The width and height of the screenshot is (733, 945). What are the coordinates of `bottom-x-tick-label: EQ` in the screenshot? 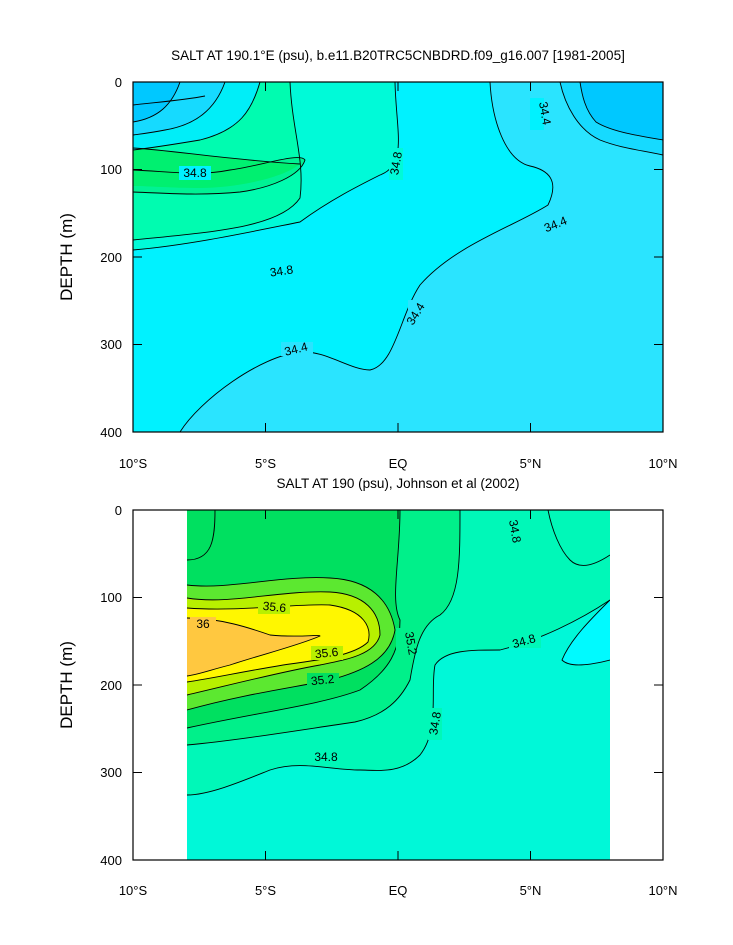 It's located at (398, 890).